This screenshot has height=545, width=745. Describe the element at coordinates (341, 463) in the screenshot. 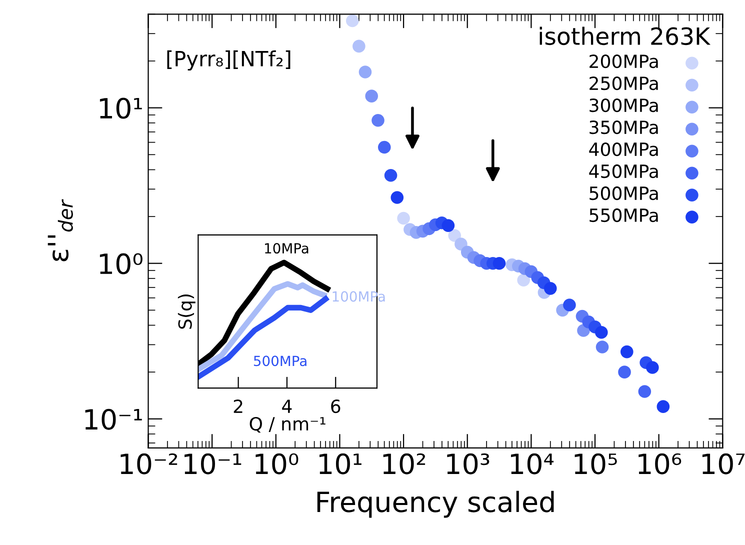

I see `x-tick-label: 10¹` at that location.